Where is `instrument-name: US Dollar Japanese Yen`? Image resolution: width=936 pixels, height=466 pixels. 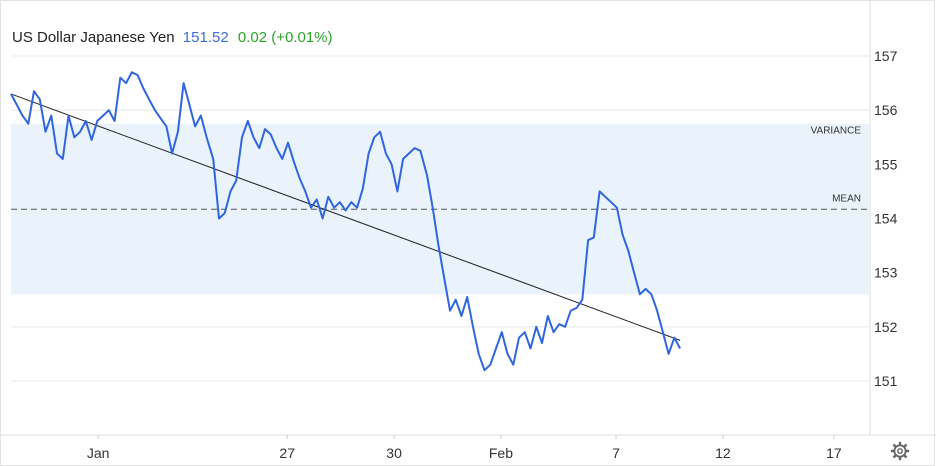 instrument-name: US Dollar Japanese Yen is located at coordinates (93, 37).